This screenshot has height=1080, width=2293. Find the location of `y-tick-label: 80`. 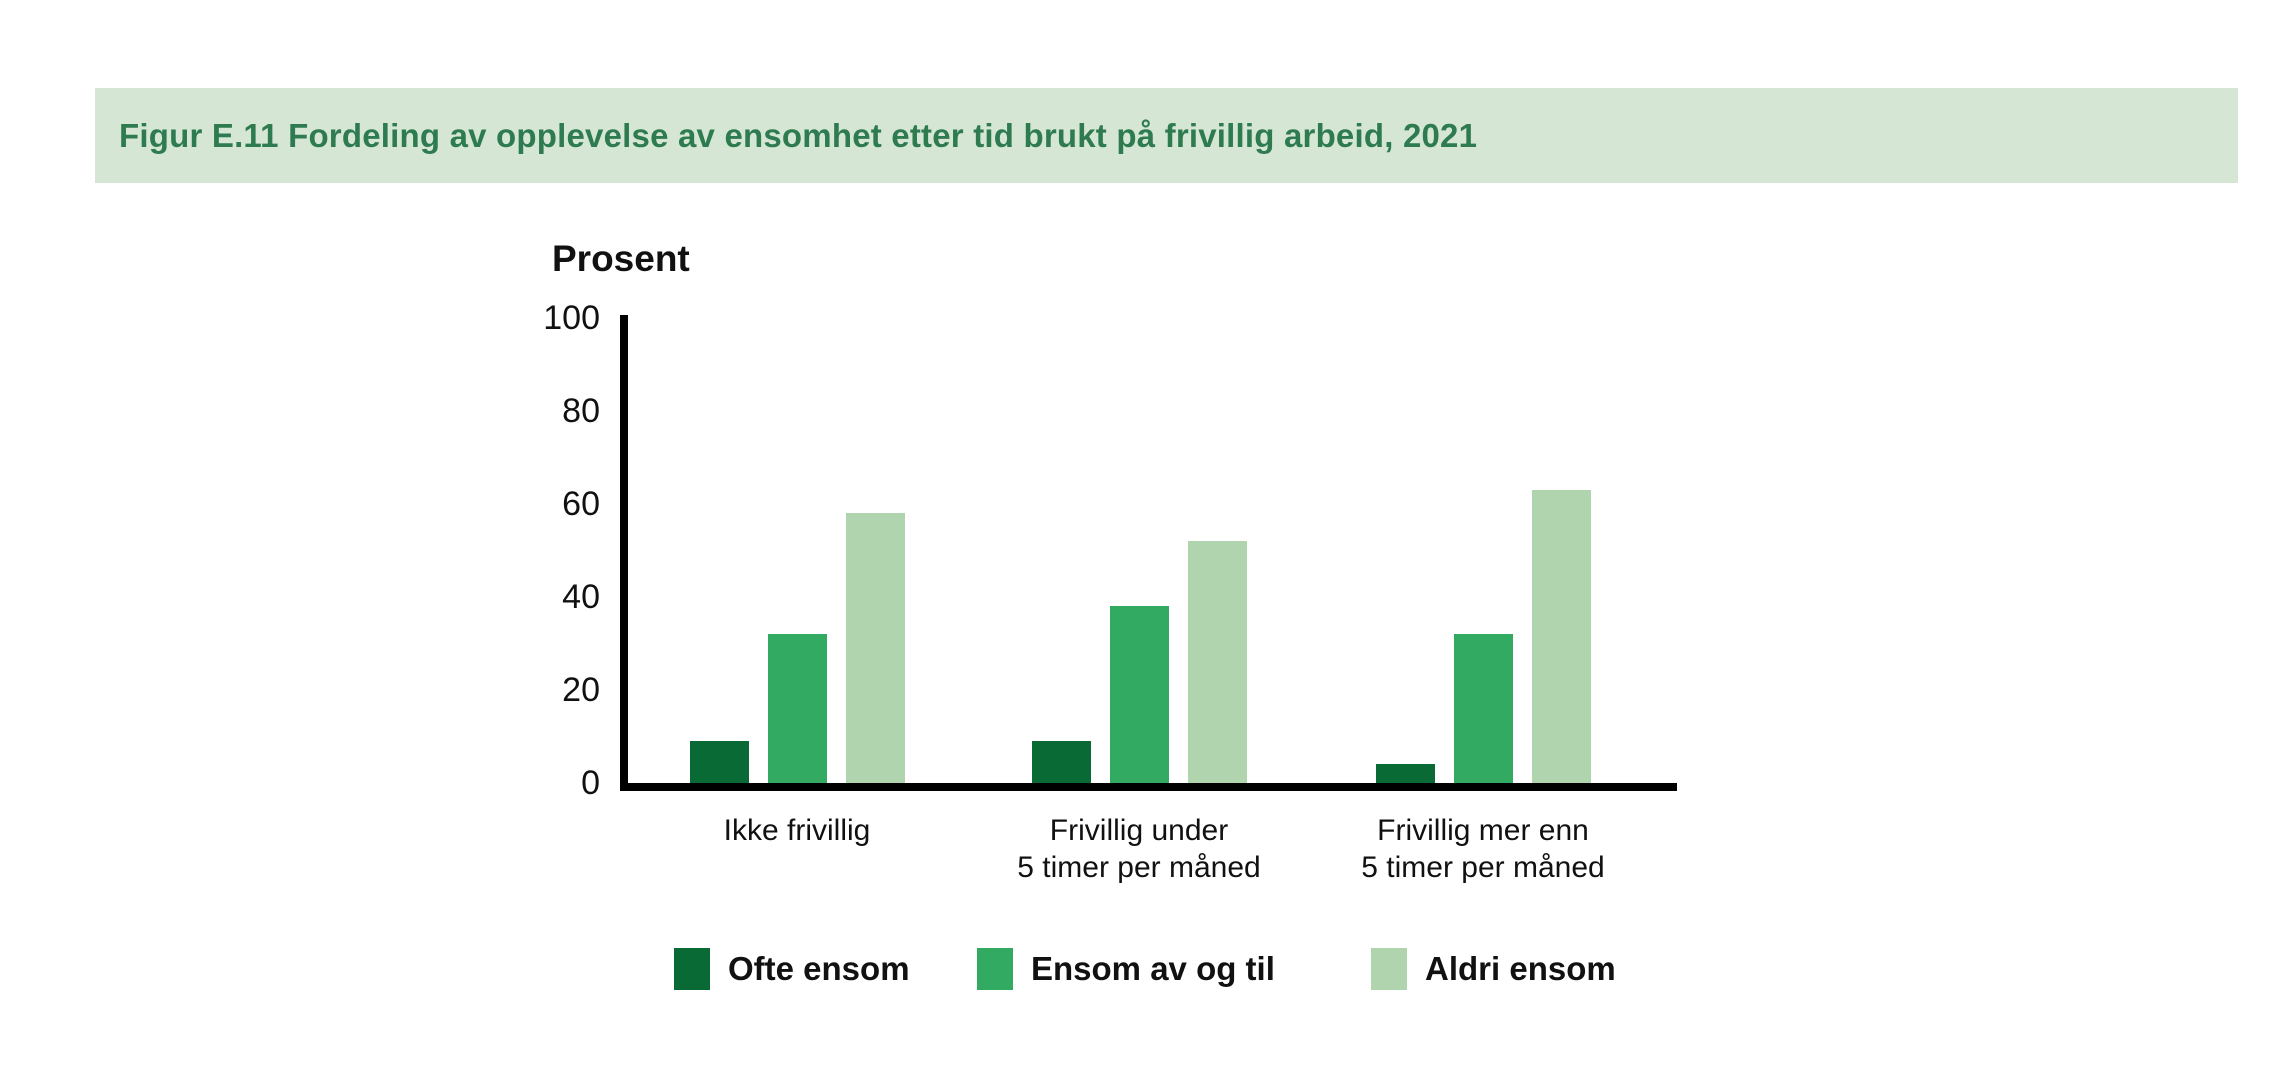

y-tick-label: 80 is located at coordinates (581, 411).